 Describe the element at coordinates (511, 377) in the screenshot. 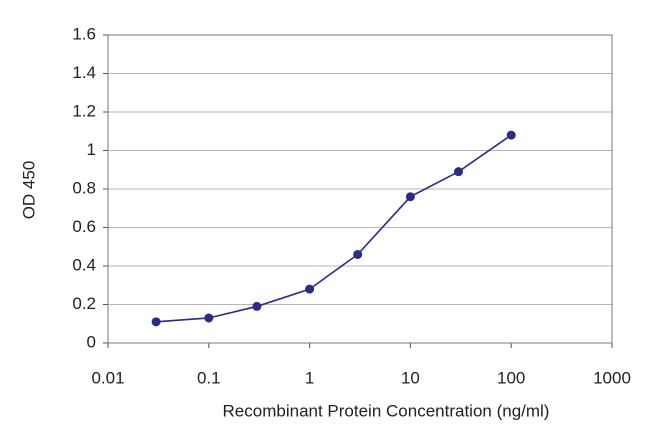

I see `x-tick-label: 100` at that location.